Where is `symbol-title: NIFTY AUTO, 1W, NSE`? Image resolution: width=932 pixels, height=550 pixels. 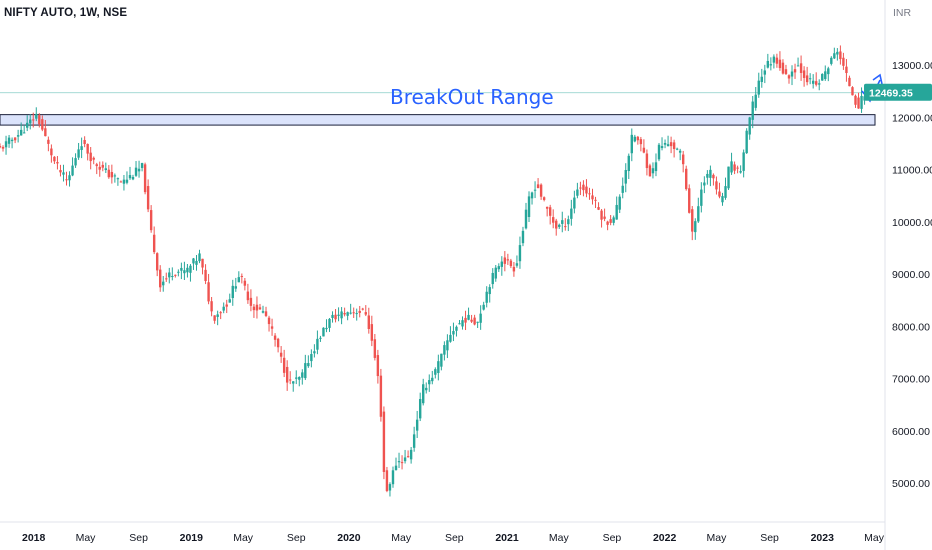 symbol-title: NIFTY AUTO, 1W, NSE is located at coordinates (66, 13).